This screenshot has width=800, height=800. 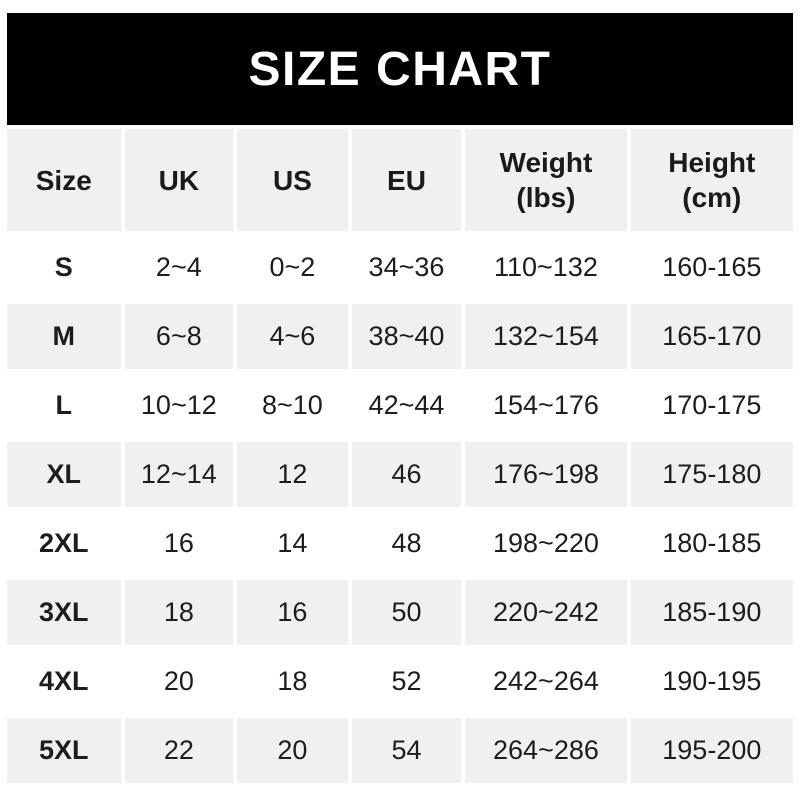 I want to click on column-header-uk: UK, so click(x=179, y=180).